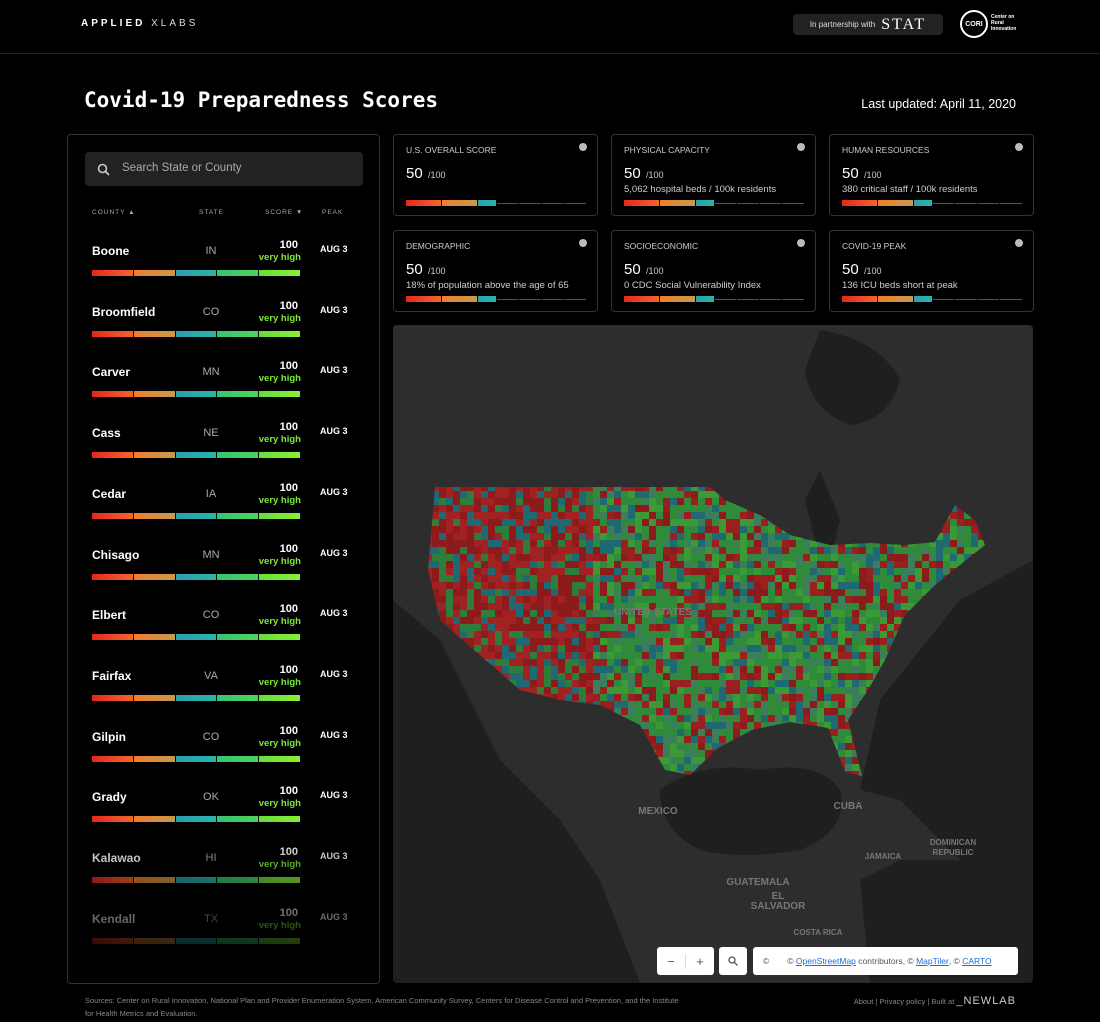 Image resolution: width=1100 pixels, height=1022 pixels. Describe the element at coordinates (825, 961) in the screenshot. I see `attribution-link: OpenStreetMap` at that location.